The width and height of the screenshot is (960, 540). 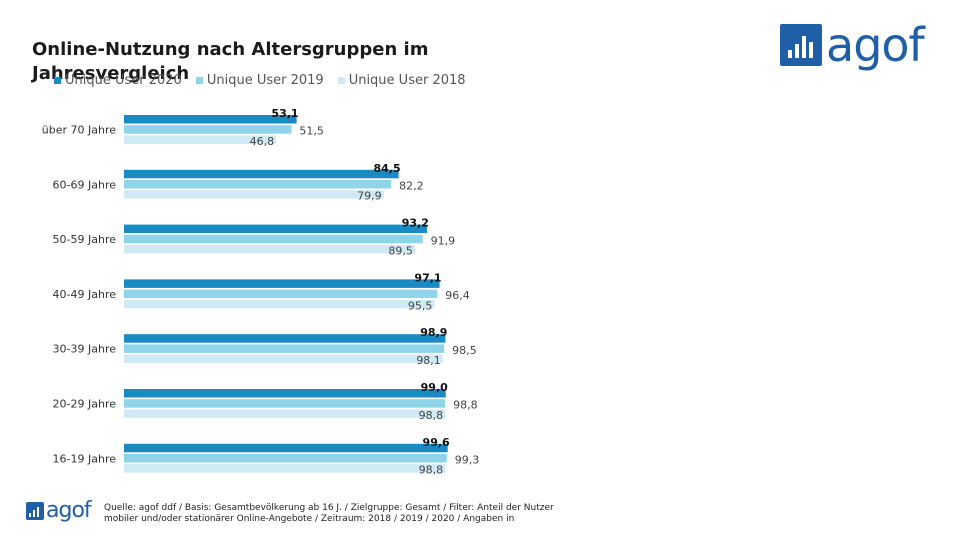 What do you see at coordinates (386, 168) in the screenshot?
I see `data-label-unique-user-2020-60-69-jahre: 84,5` at bounding box center [386, 168].